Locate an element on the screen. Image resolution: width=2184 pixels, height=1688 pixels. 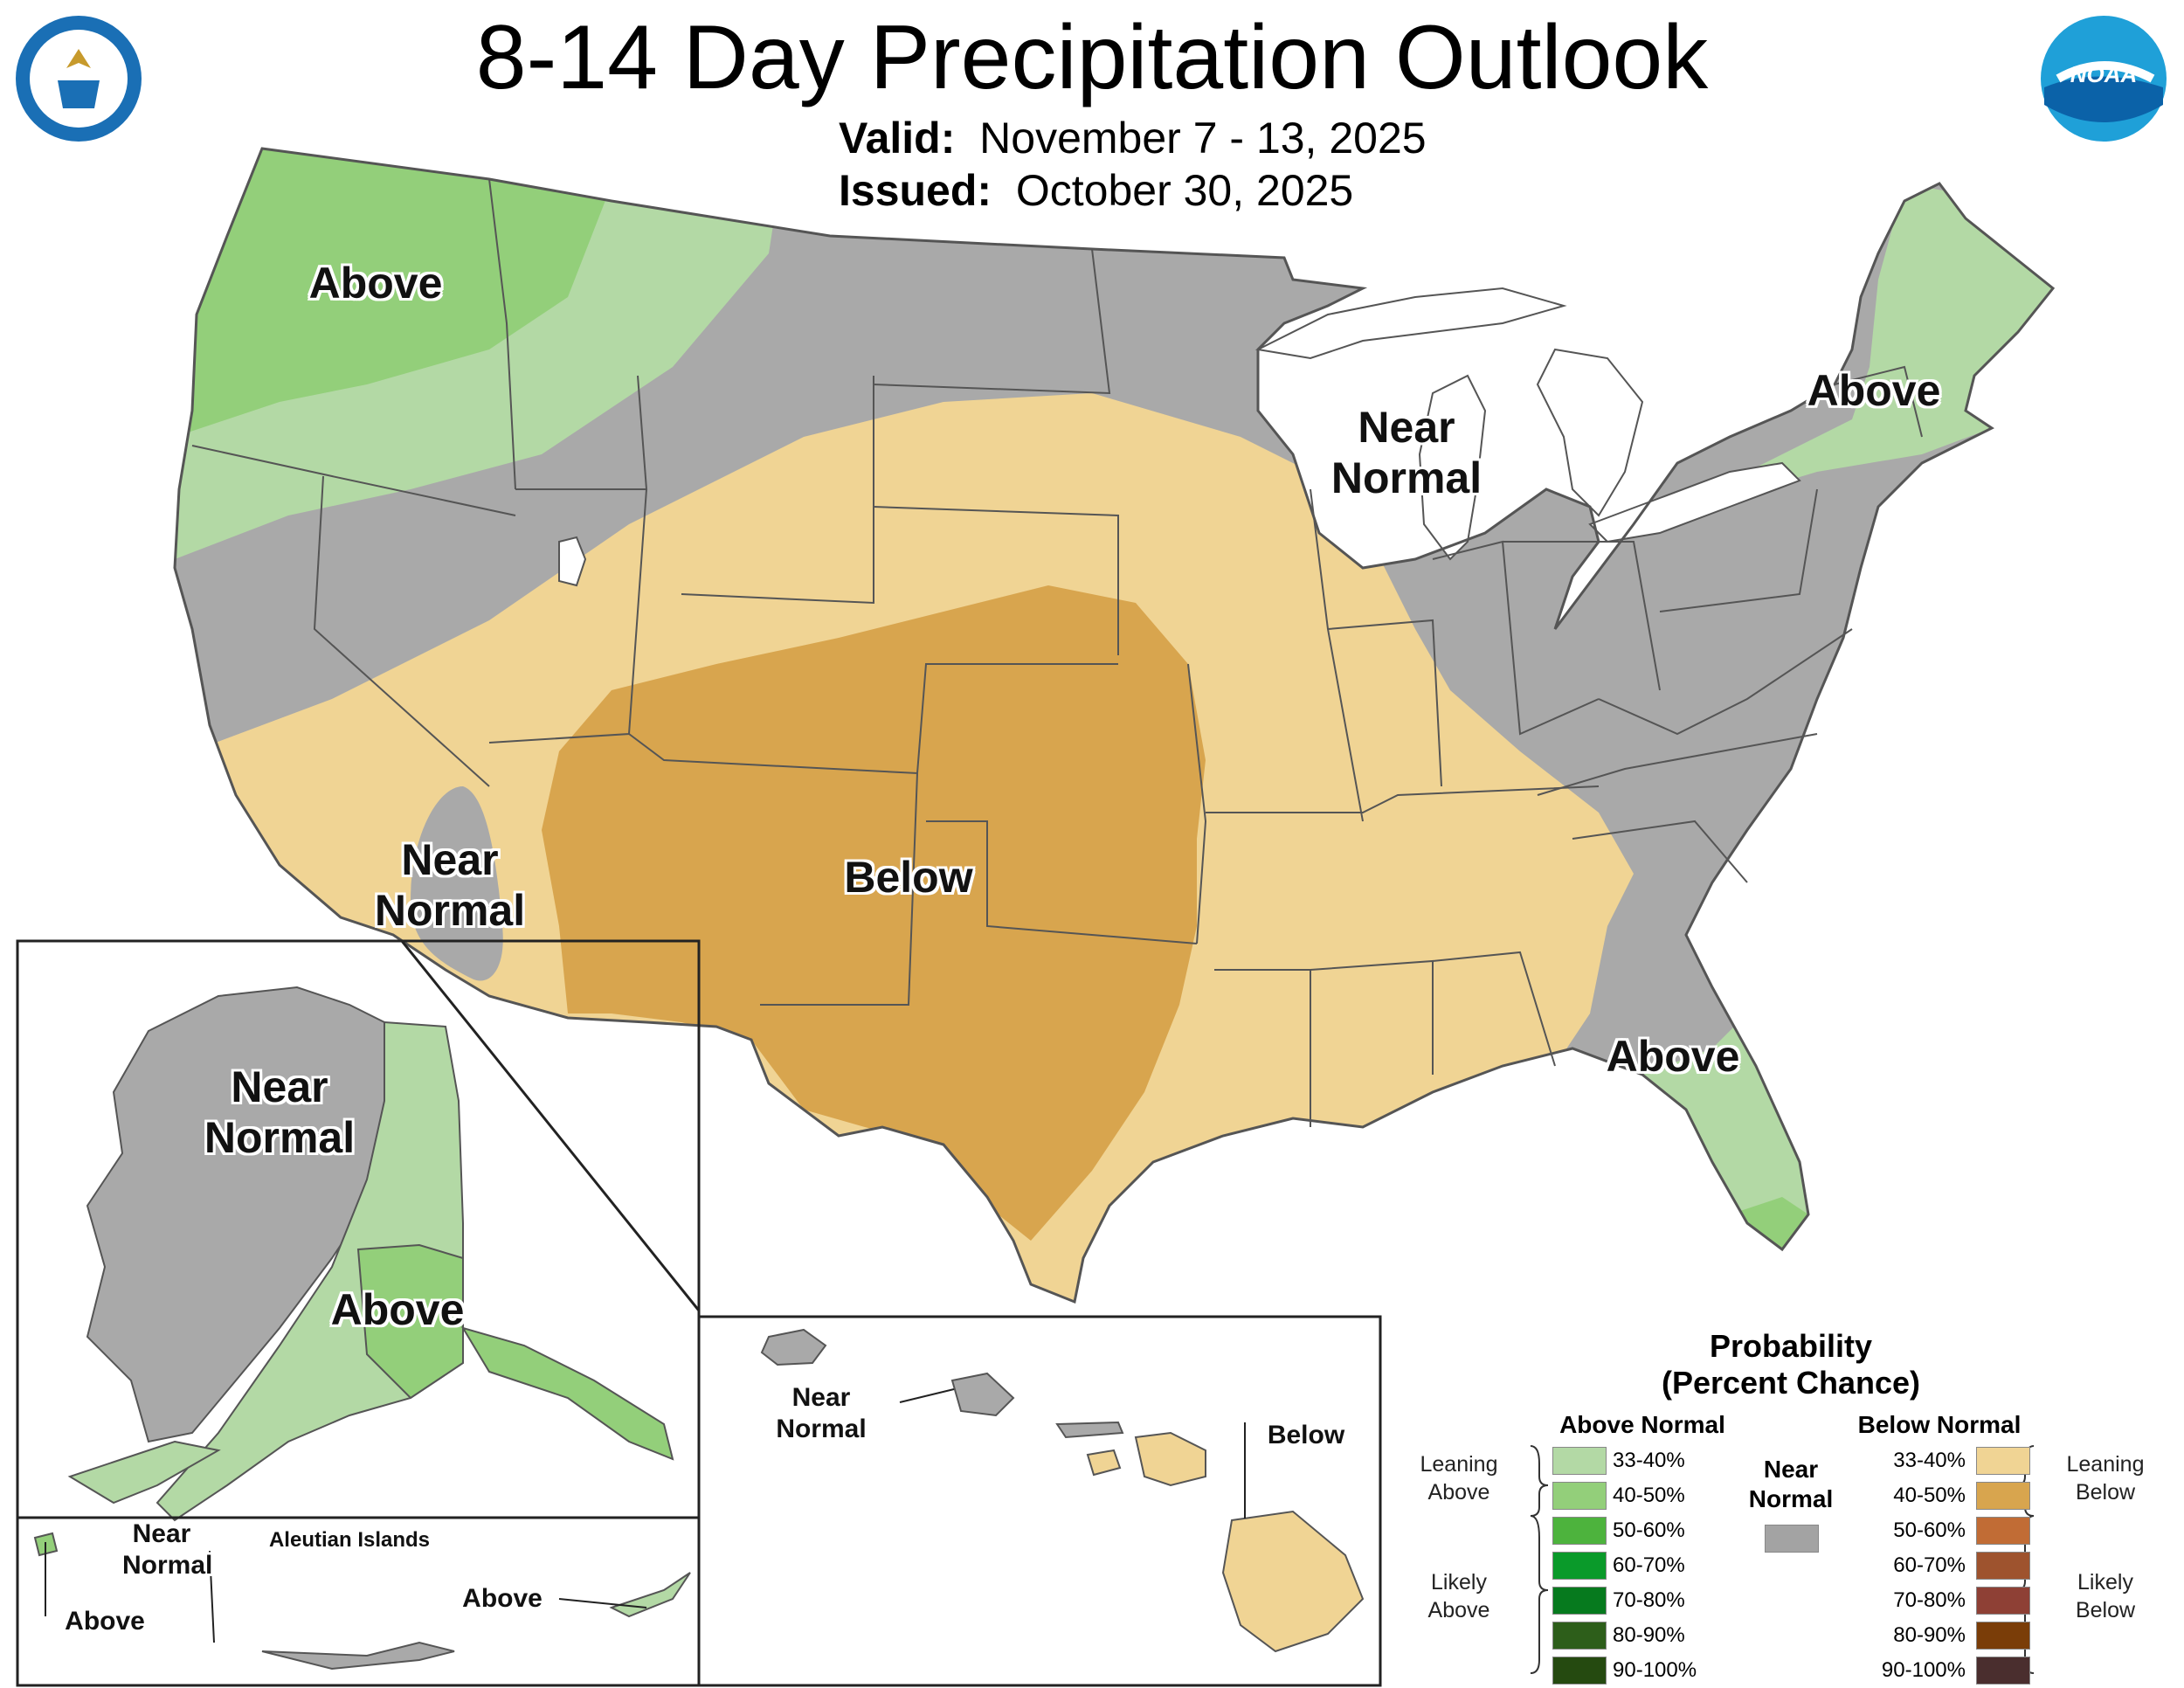
legend-likely-below: Likely Below is located at coordinates (2105, 1596).